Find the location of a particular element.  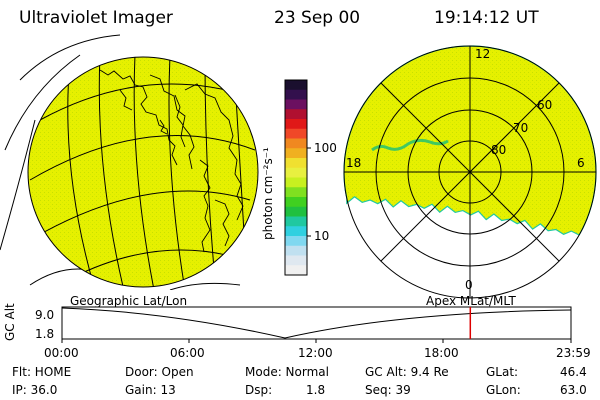

status-seq: Seq: 39 is located at coordinates (388, 390).